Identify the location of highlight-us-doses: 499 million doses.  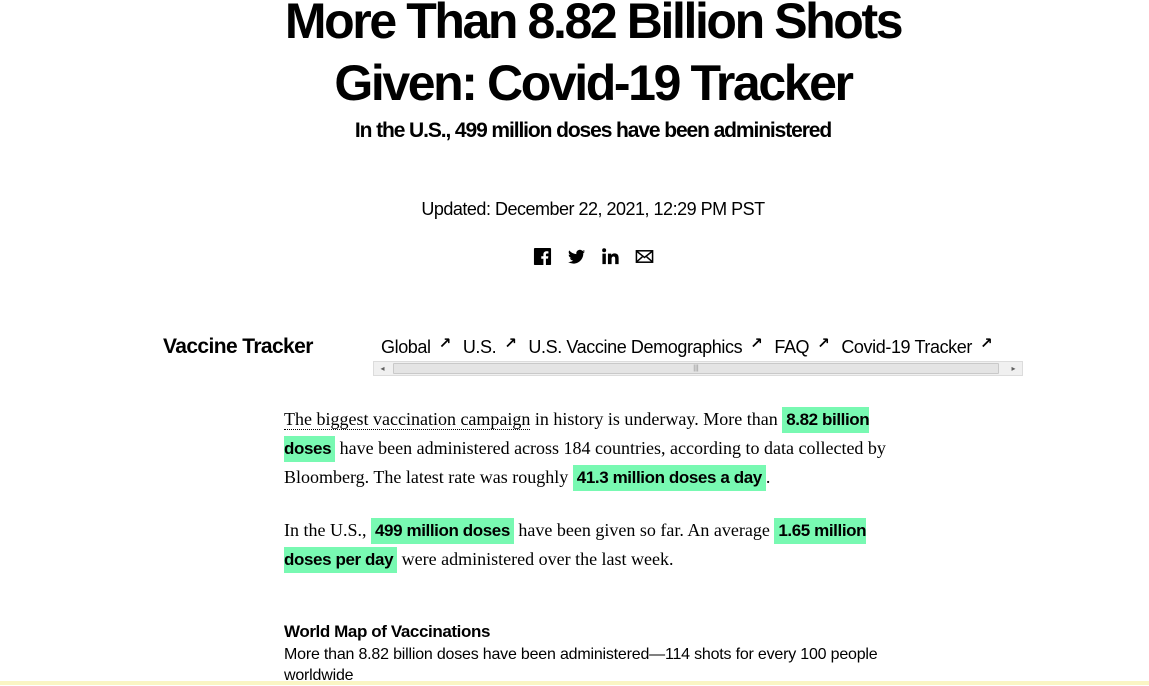
(442, 531).